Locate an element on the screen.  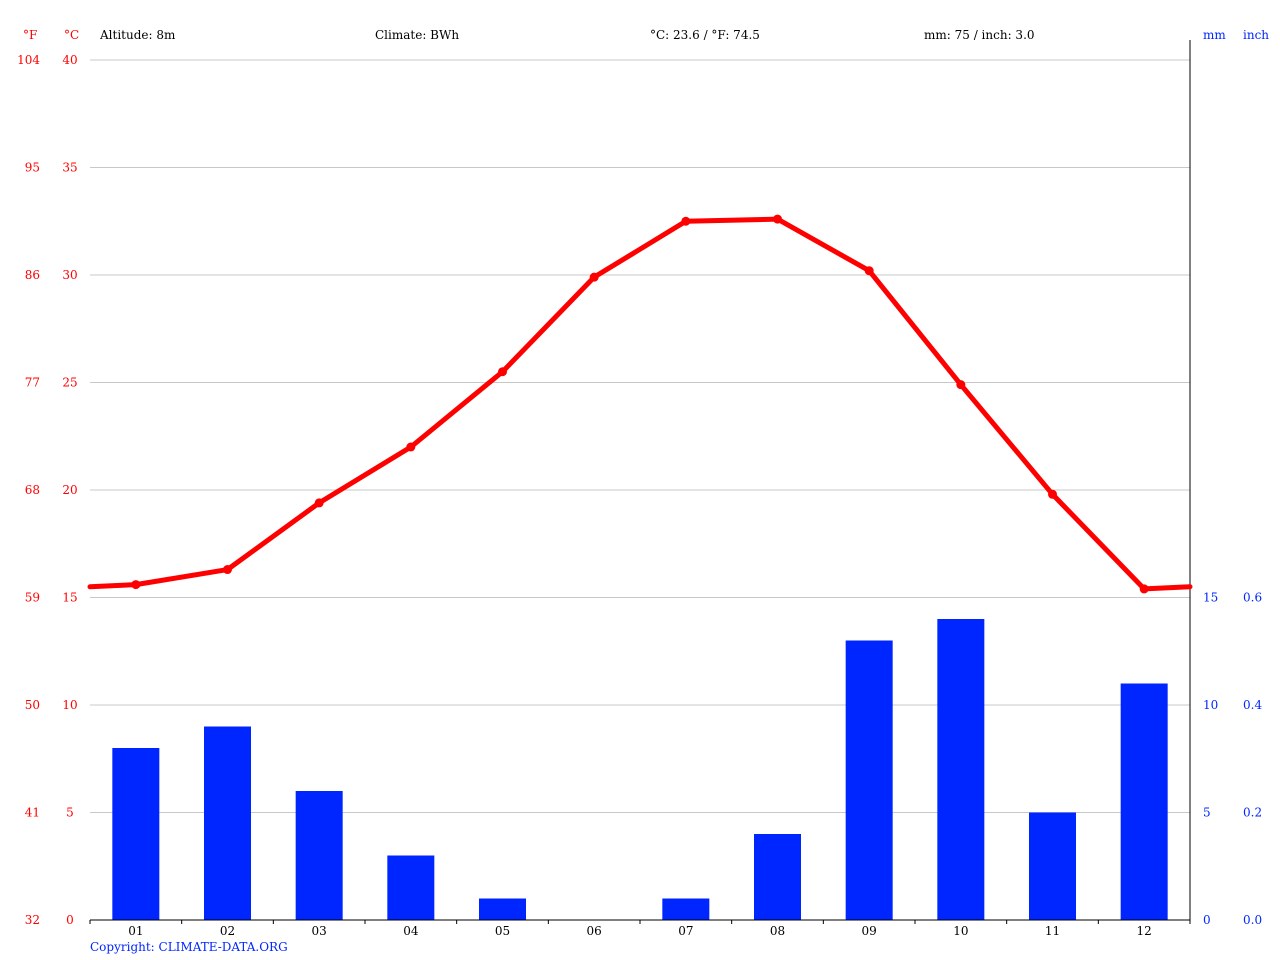
average-temperature-text: °C: 23.6 / °F: 74.5 is located at coordinates (705, 35).